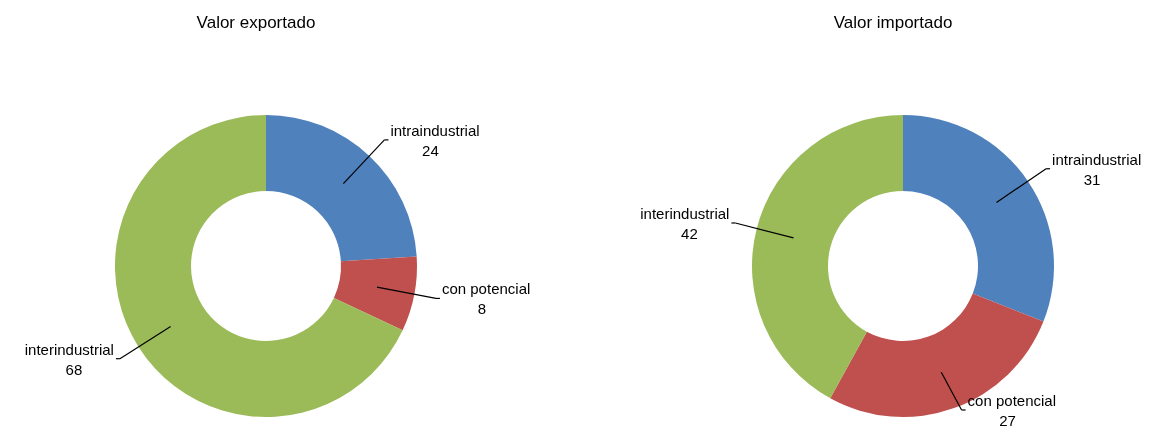 The width and height of the screenshot is (1152, 436). What do you see at coordinates (430, 150) in the screenshot?
I see `data-label: 24` at bounding box center [430, 150].